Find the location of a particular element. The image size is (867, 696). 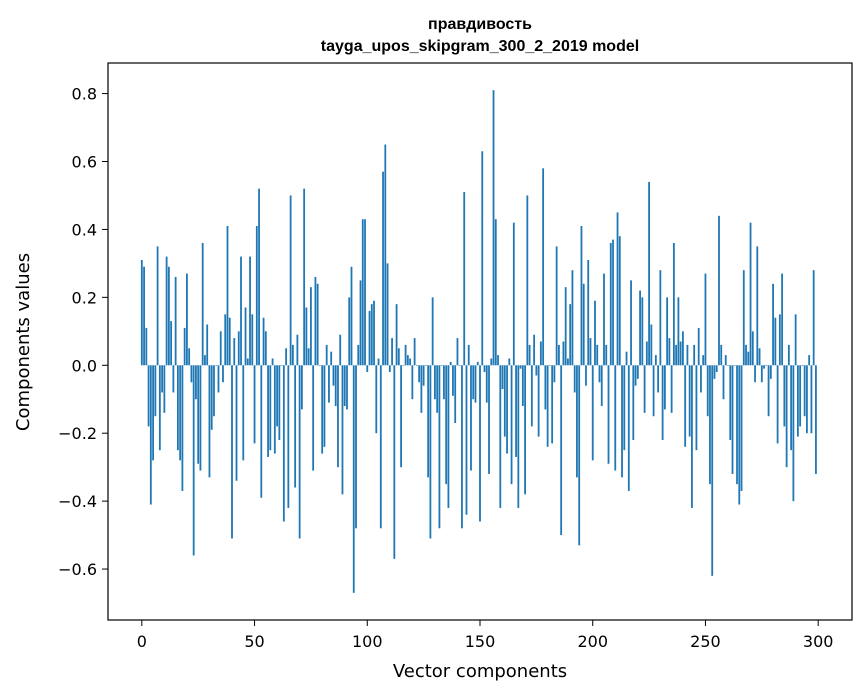

y-tick-label: 0.2 is located at coordinates (84, 297).